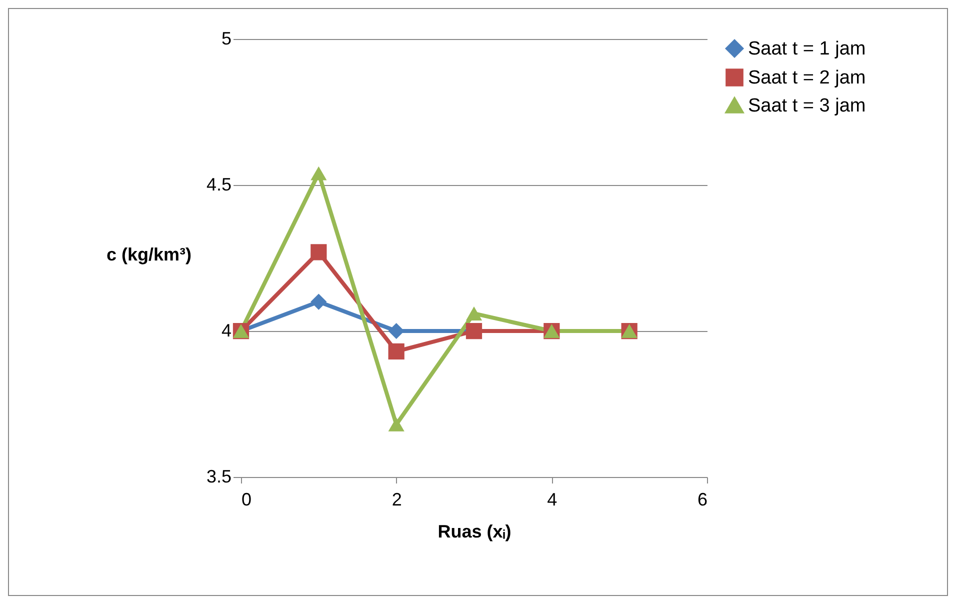 The width and height of the screenshot is (960, 609). Describe the element at coordinates (219, 184) in the screenshot. I see `y-tick-label: 4.5` at that location.